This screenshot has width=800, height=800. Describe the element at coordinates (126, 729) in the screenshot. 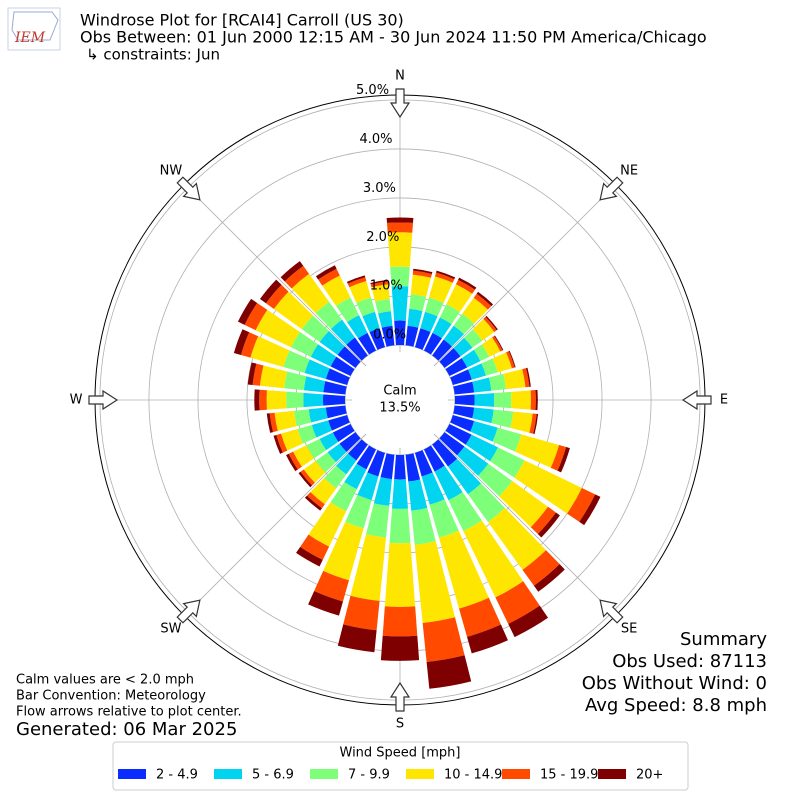

I see `generated: Generated: 06 Mar 2025` at that location.